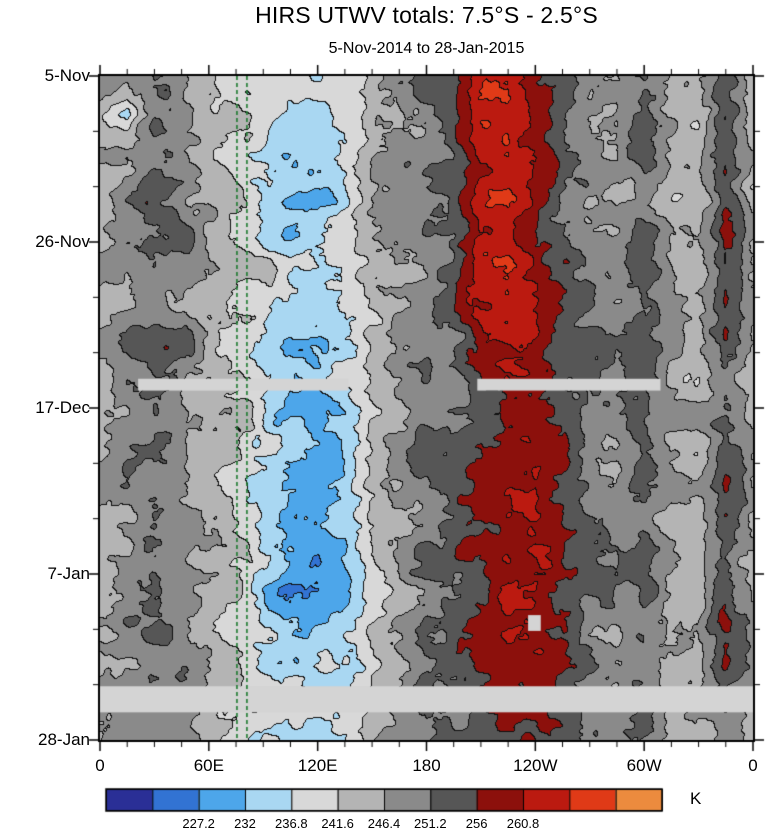  Describe the element at coordinates (426, 765) in the screenshot. I see `x-axis-tick-label: 180` at that location.